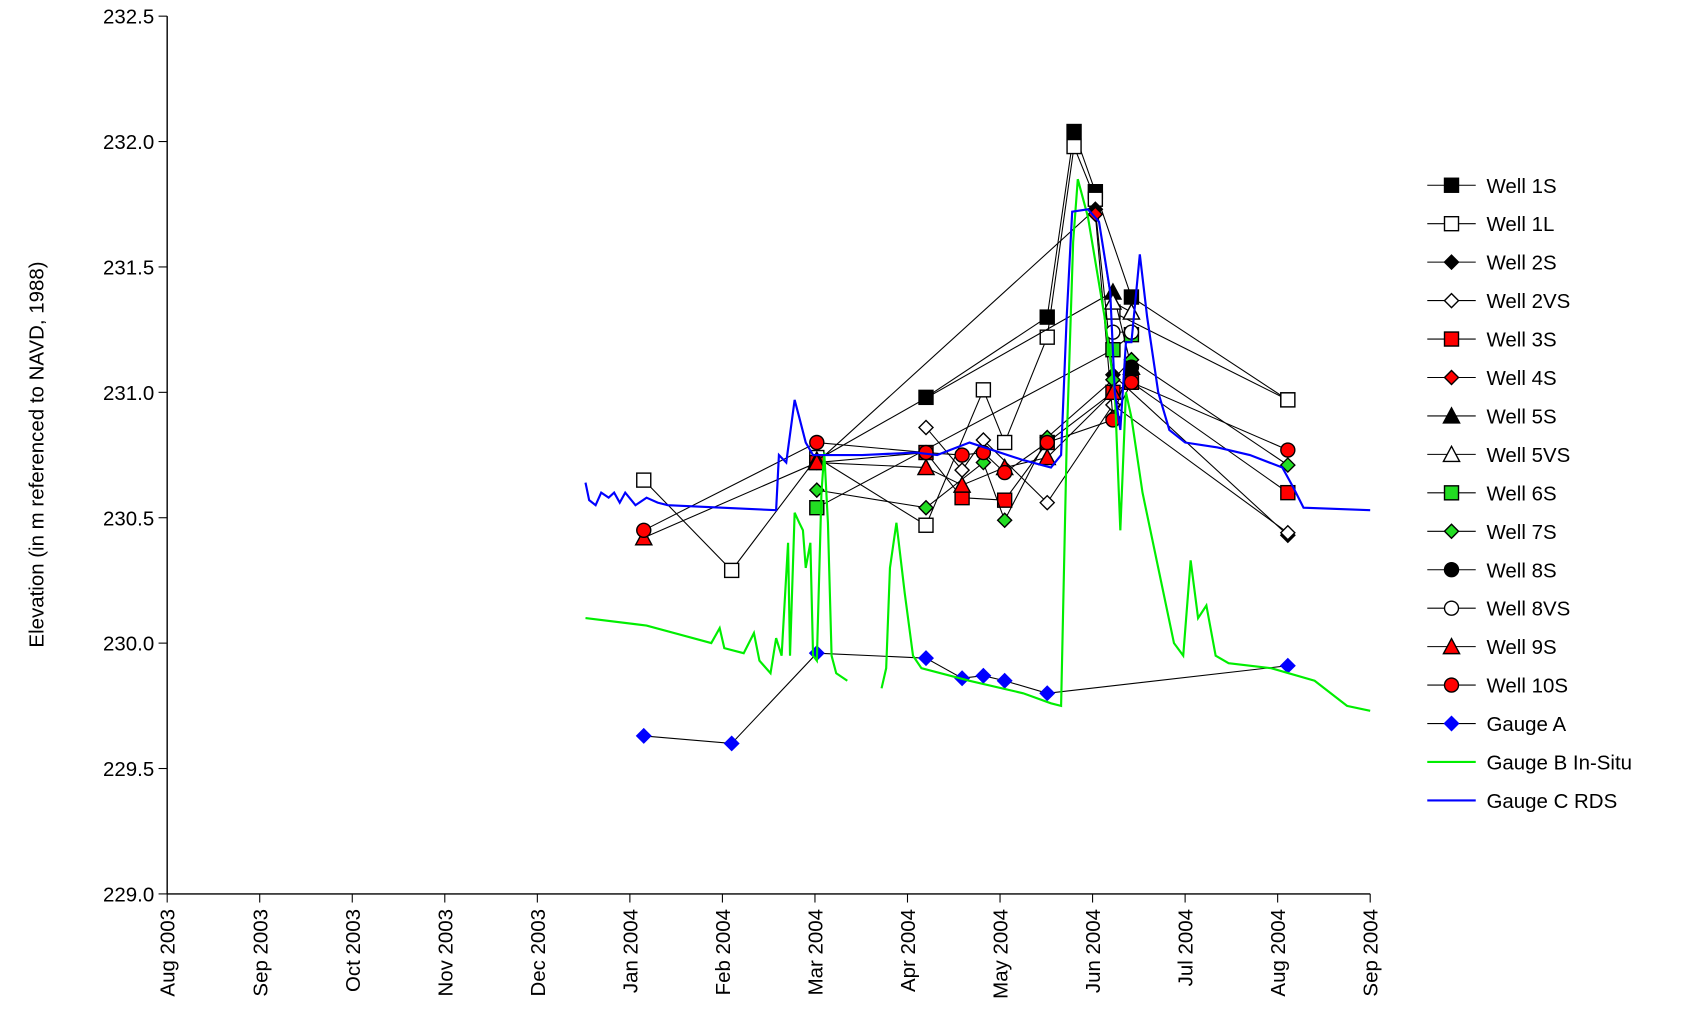 This screenshot has height=1035, width=1686. I want to click on legend-item: Well 3S, so click(1492, 340).